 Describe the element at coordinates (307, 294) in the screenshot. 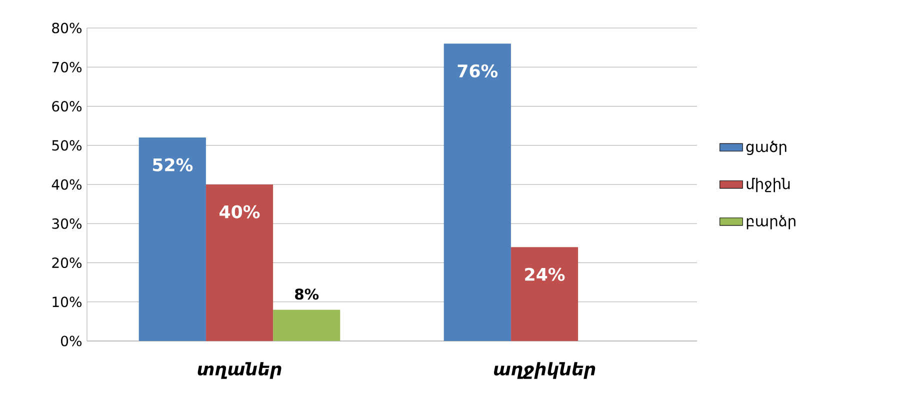

I see `data-label: 8%` at that location.